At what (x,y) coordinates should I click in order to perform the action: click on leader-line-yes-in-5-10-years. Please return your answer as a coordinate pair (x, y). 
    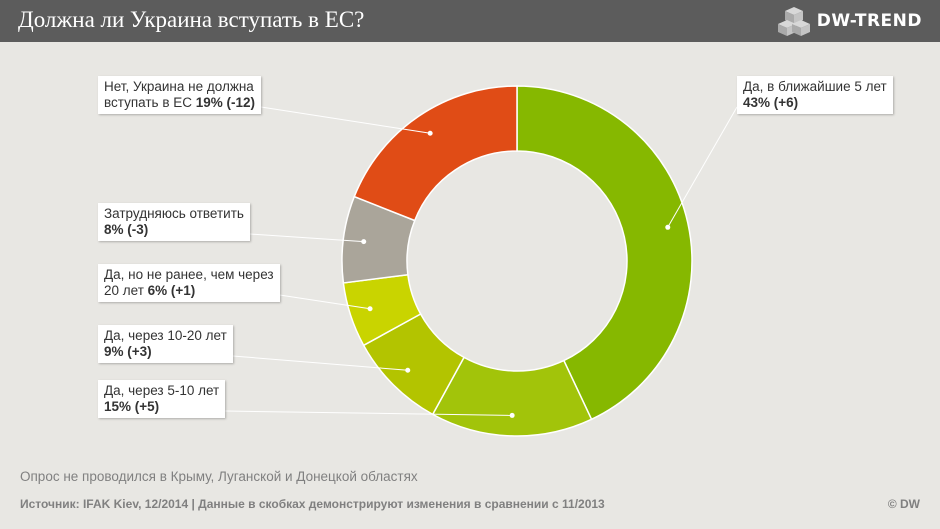
    Looking at the image, I should click on (369, 413).